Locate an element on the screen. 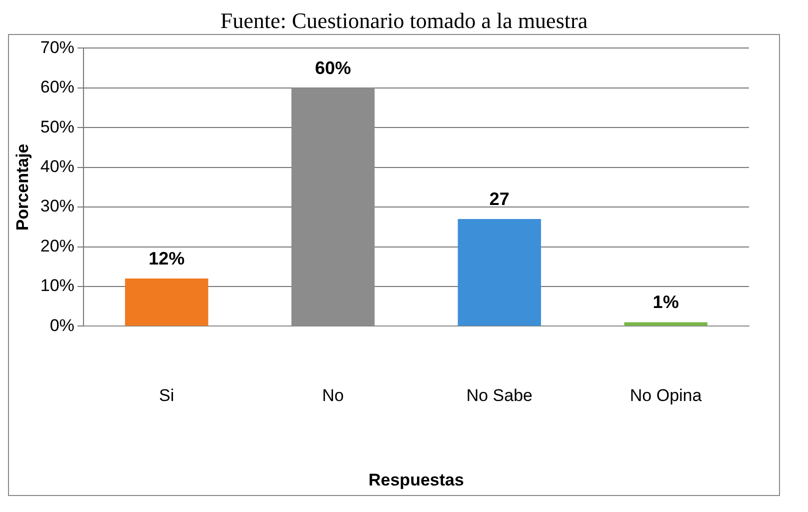  y-tick-label: 70% is located at coordinates (57, 47).